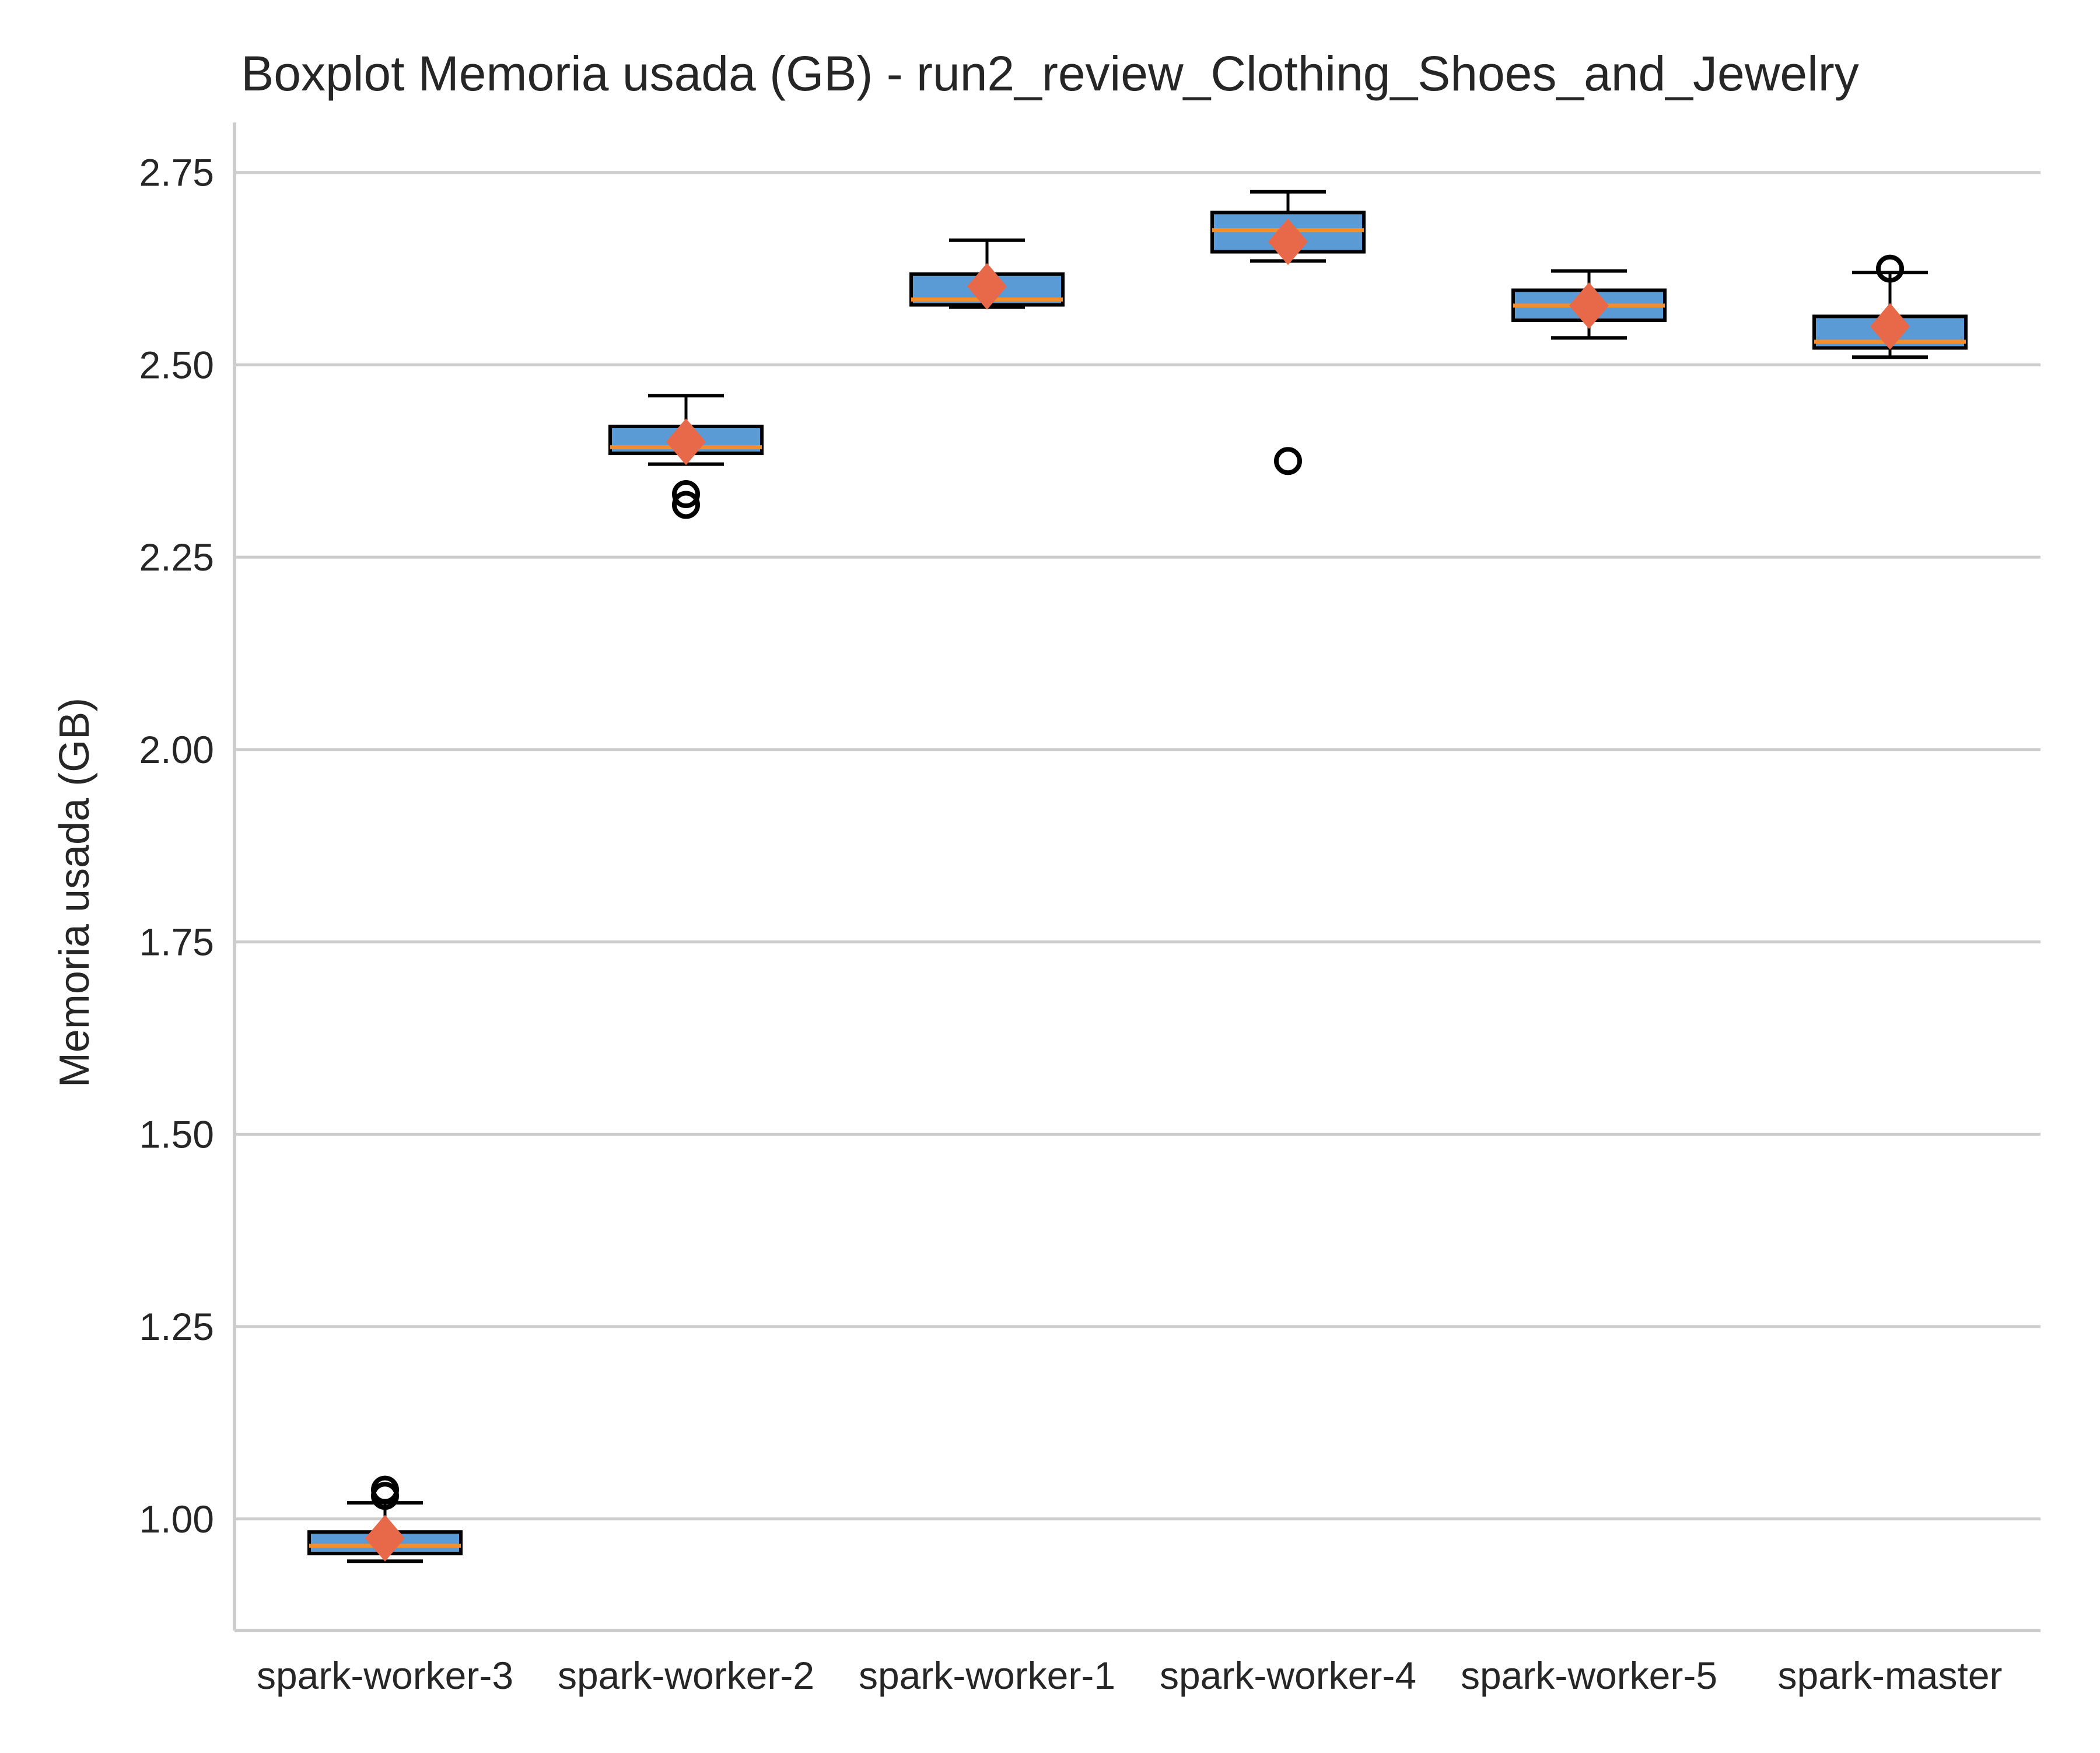  Describe the element at coordinates (176, 1519) in the screenshot. I see `y-tick-label: 1.00` at that location.